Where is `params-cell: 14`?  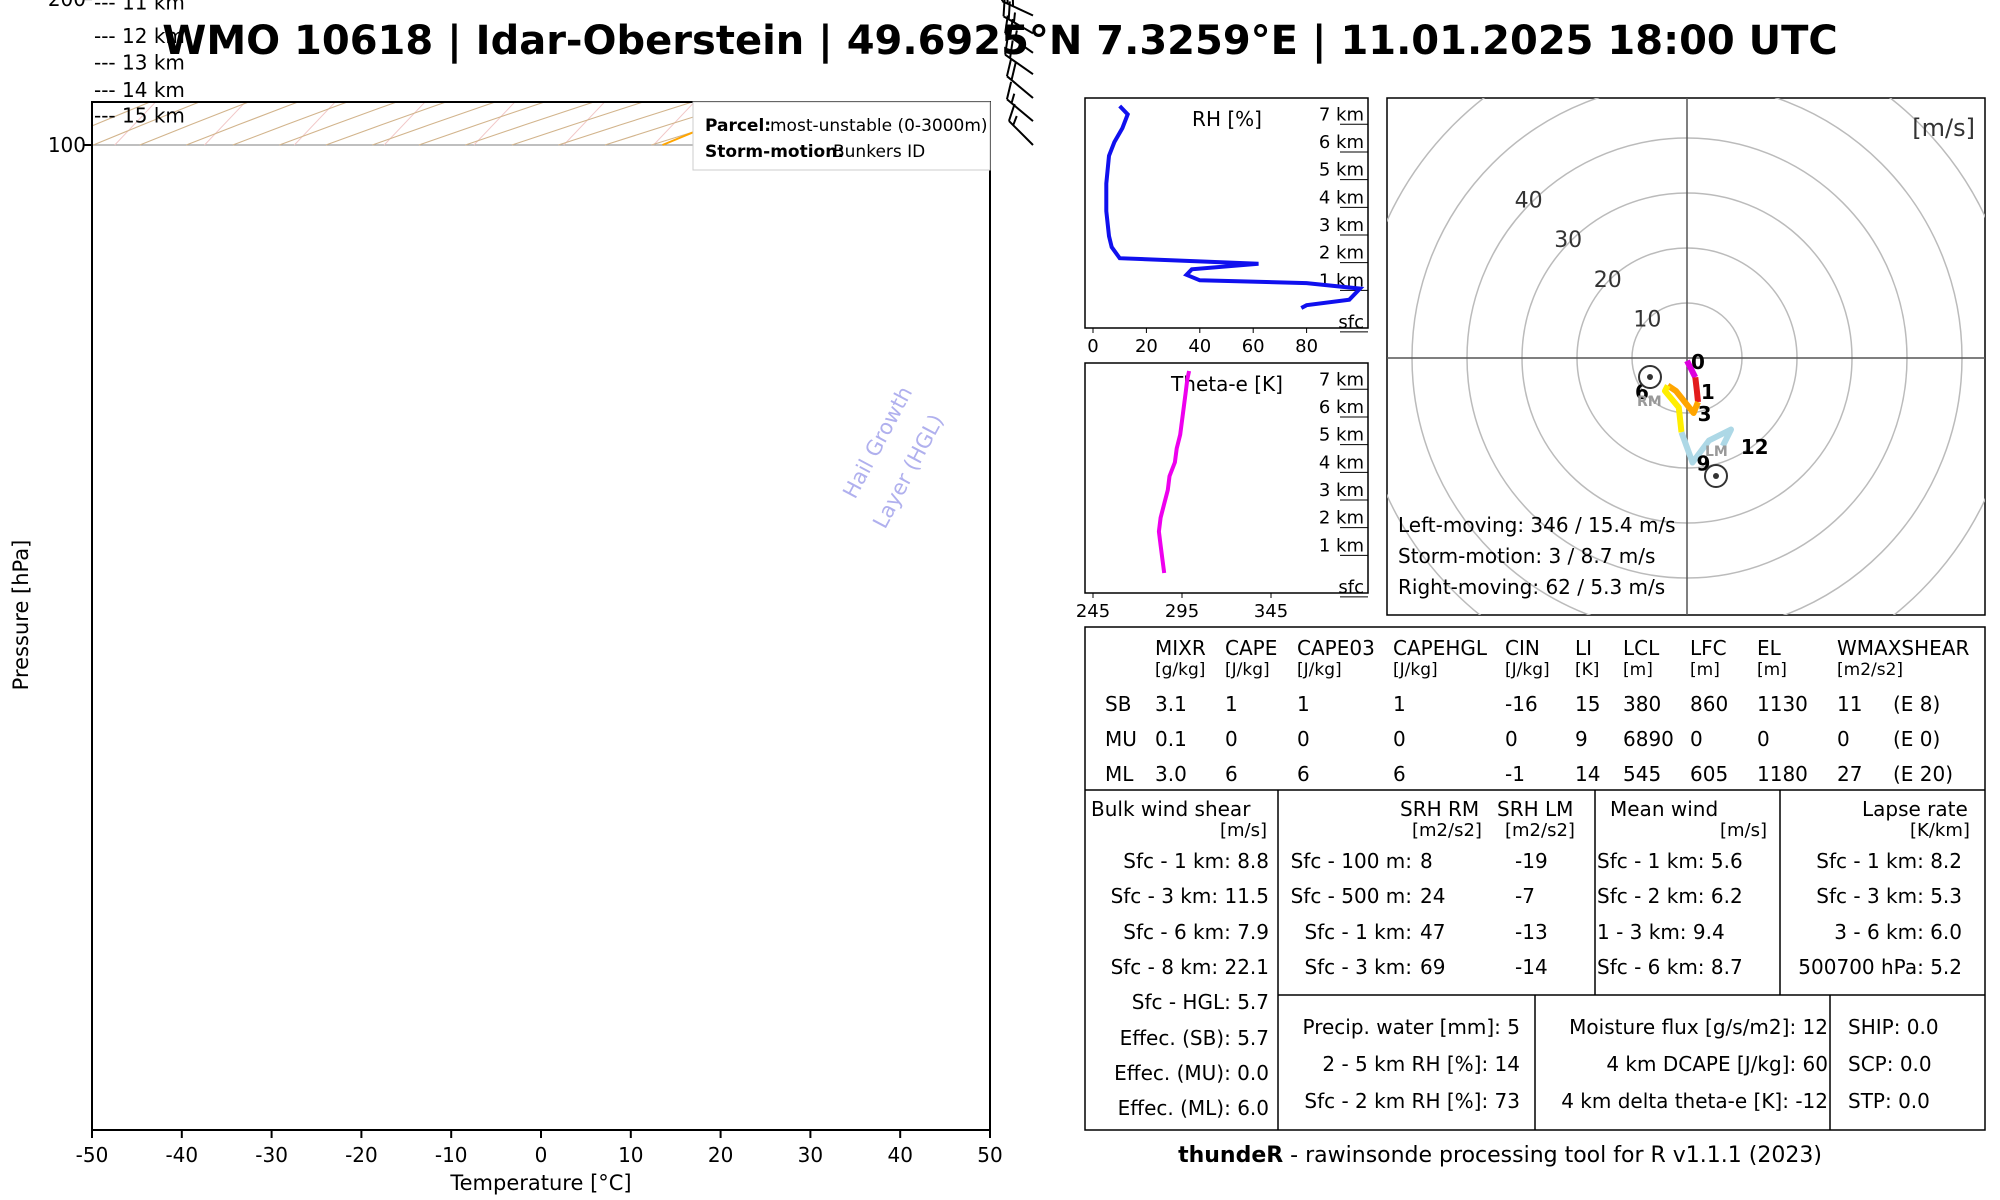
params-cell: 14 is located at coordinates (1588, 774).